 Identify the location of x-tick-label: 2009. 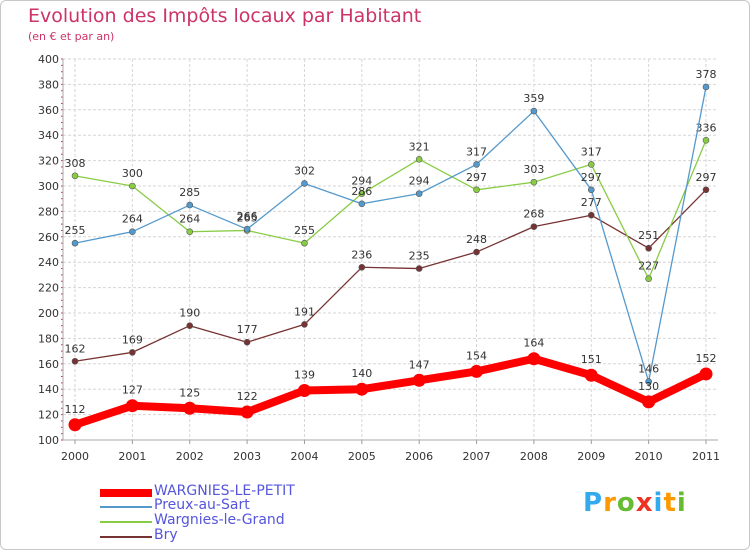
(591, 456).